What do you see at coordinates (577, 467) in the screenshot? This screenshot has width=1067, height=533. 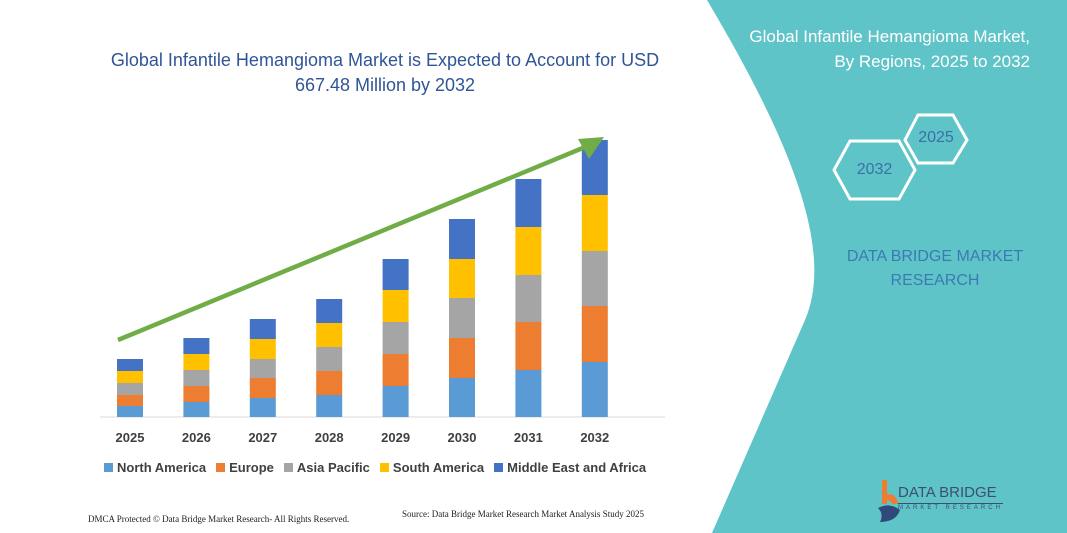 I see `legend-label: Middle East and Africa` at bounding box center [577, 467].